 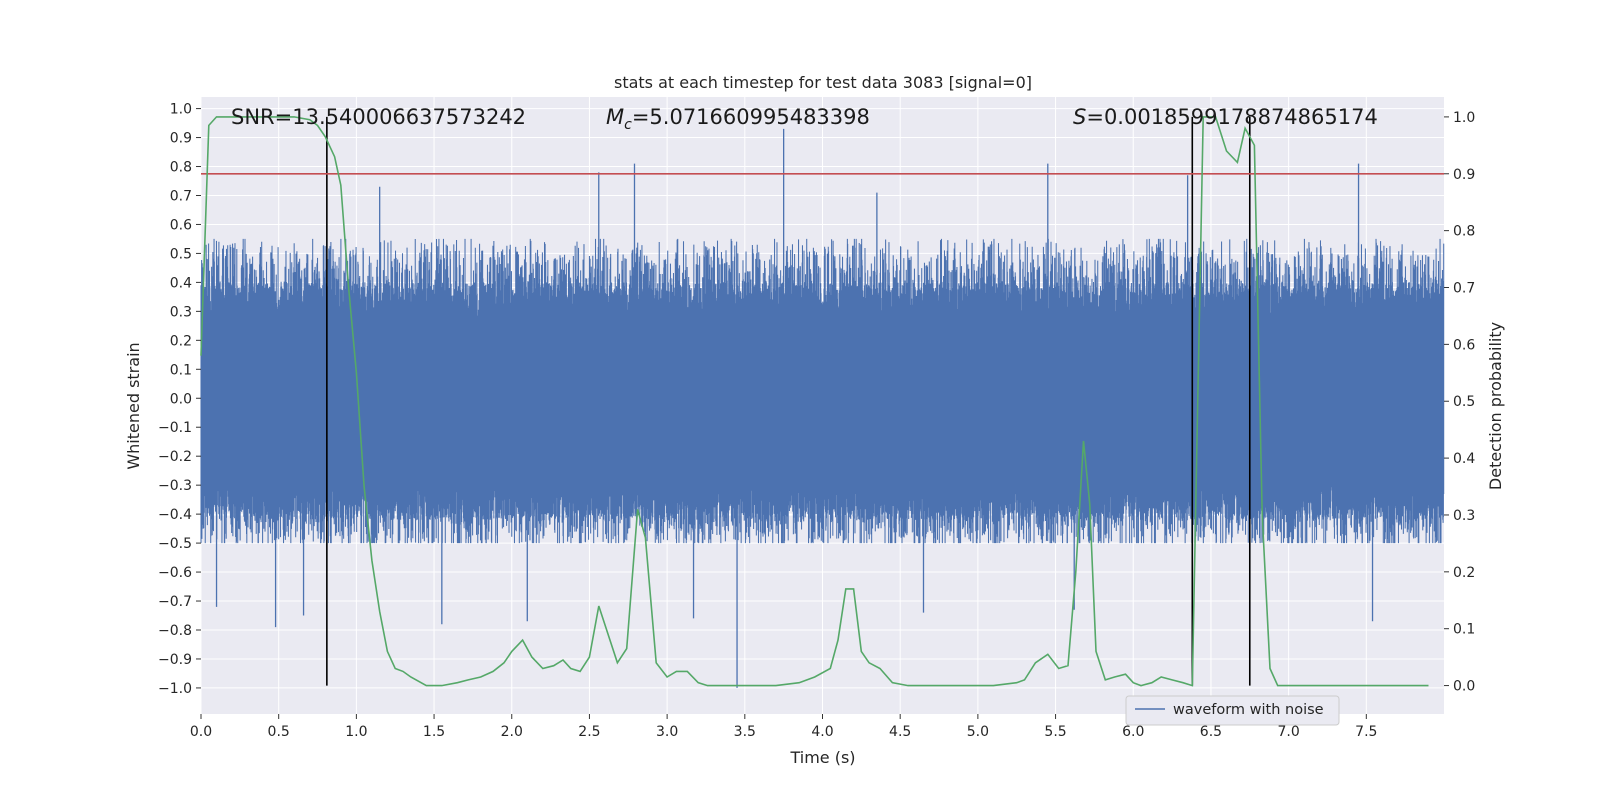 What do you see at coordinates (181, 168) in the screenshot?
I see `y-tick-label: 0.8` at bounding box center [181, 168].